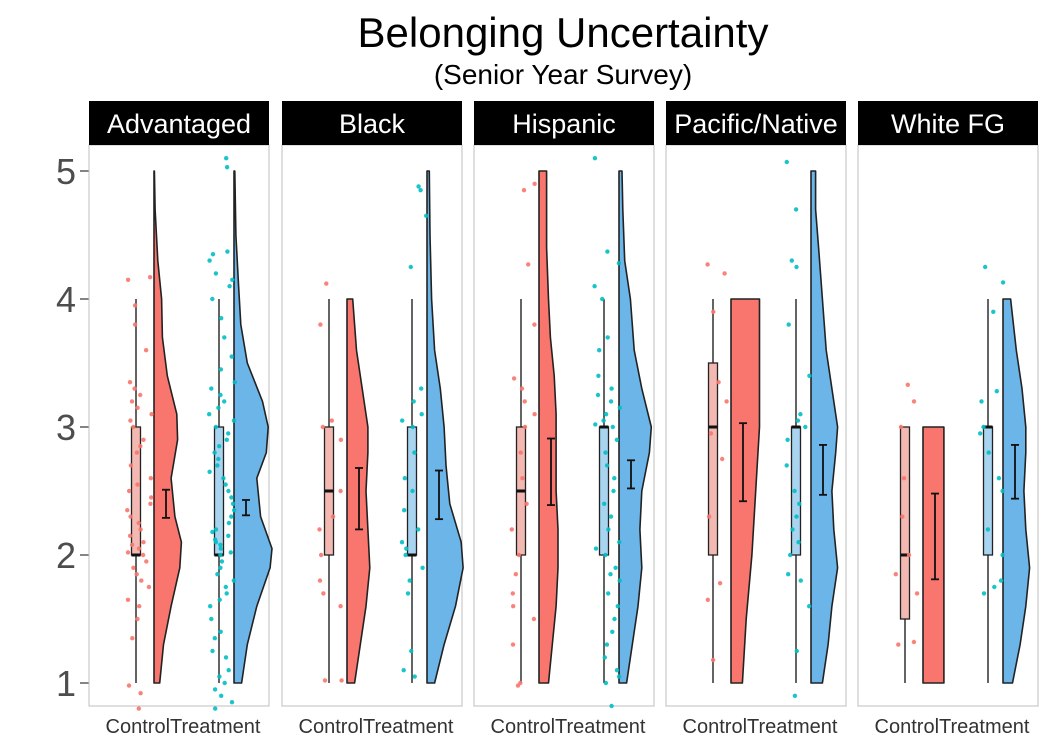 This screenshot has height=750, width=1050. Describe the element at coordinates (168, 427) in the screenshot. I see `violin-control` at that location.